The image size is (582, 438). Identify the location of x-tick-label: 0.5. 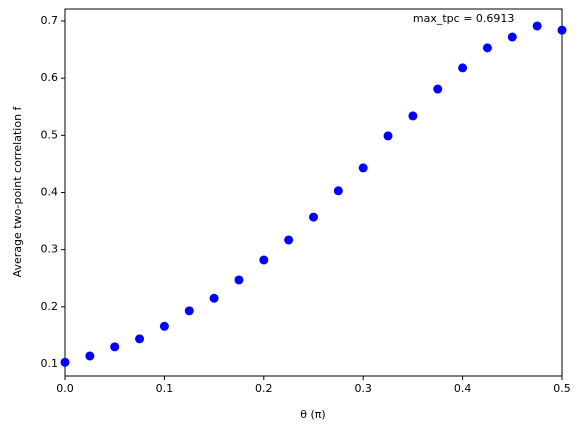
(562, 388).